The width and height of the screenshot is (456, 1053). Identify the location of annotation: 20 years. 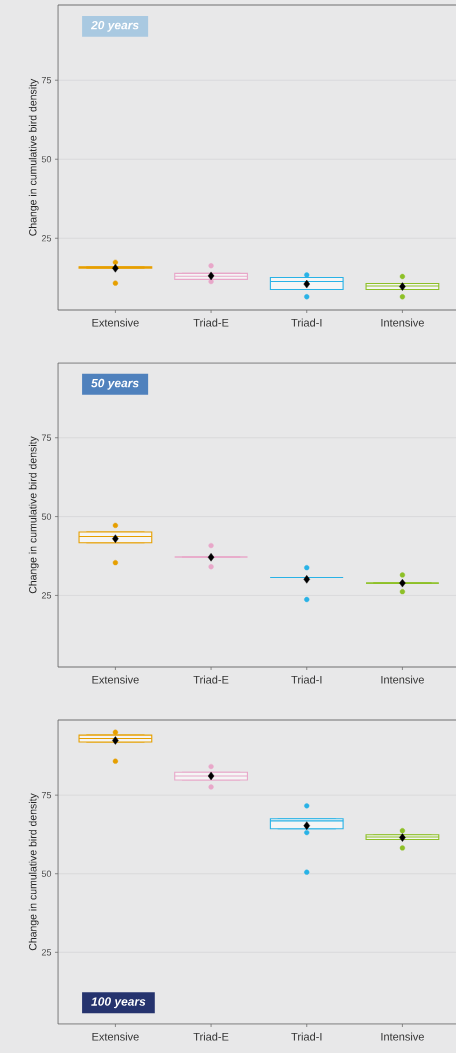
(114, 26).